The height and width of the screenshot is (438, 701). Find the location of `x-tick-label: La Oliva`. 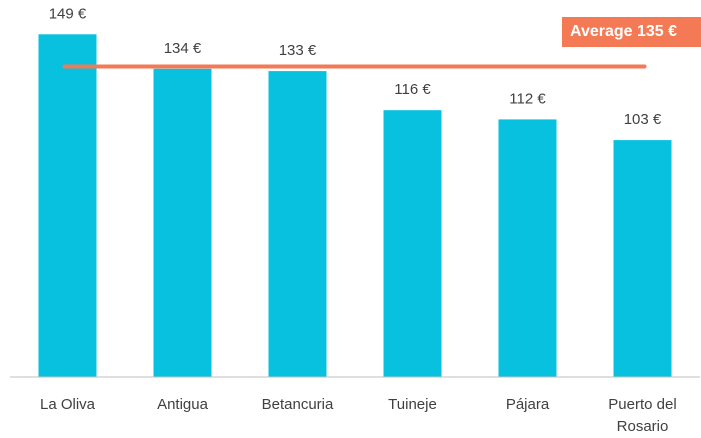

x-tick-label: La Oliva is located at coordinates (67, 404).